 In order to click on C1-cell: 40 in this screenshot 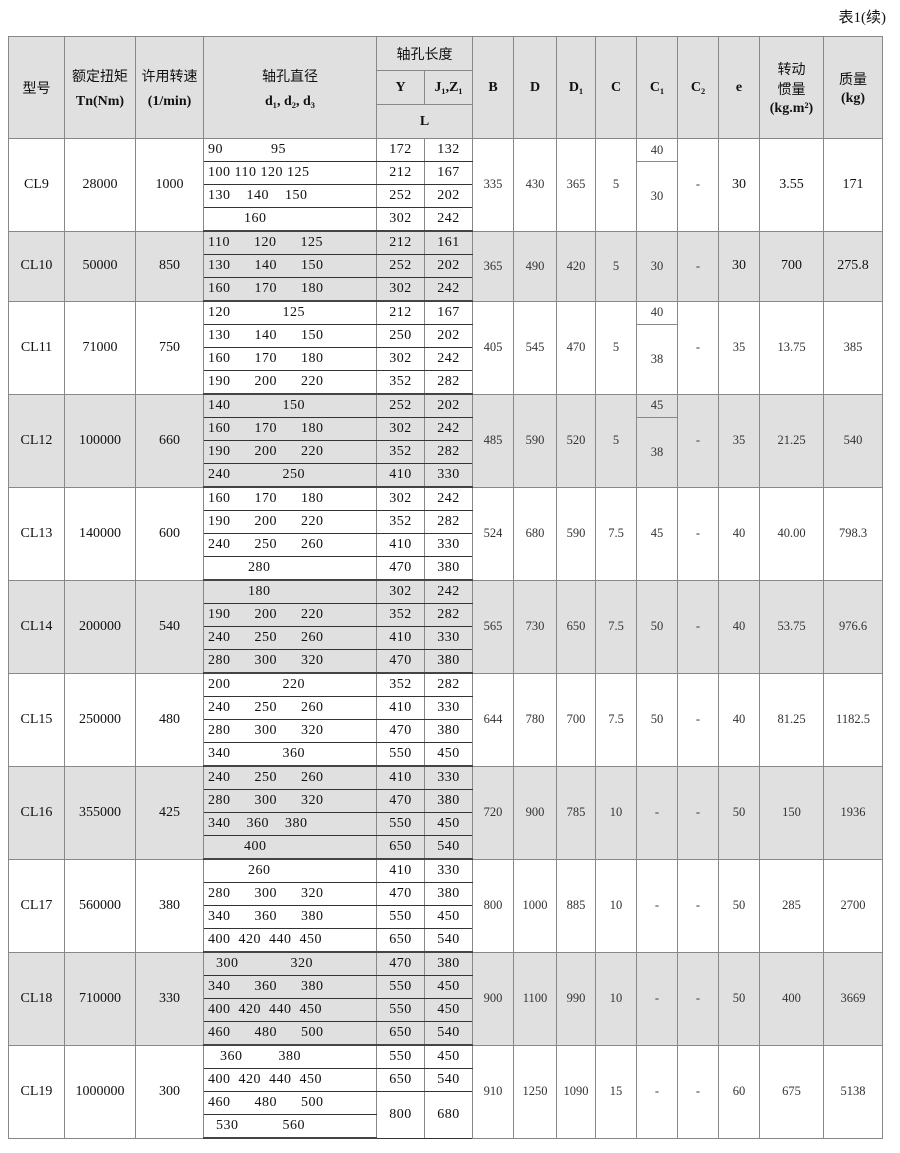, I will do `click(657, 150)`.